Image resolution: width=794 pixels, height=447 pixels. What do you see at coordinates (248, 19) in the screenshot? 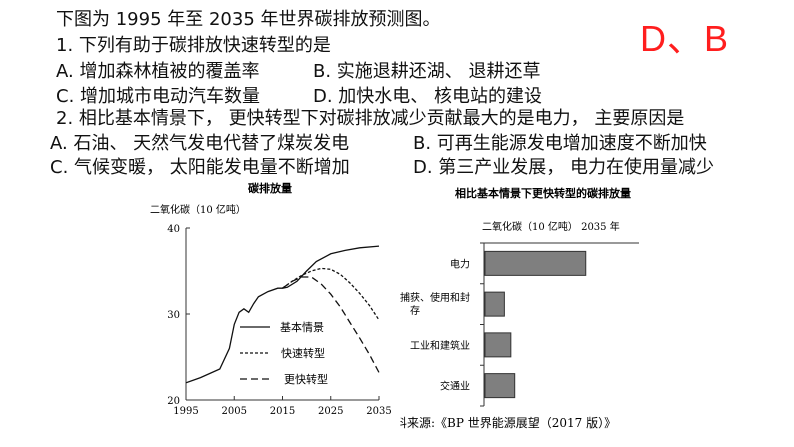
I see `question-intro: 下图为 1995 年至 2035 年世界碳排放预测图。` at bounding box center [248, 19].